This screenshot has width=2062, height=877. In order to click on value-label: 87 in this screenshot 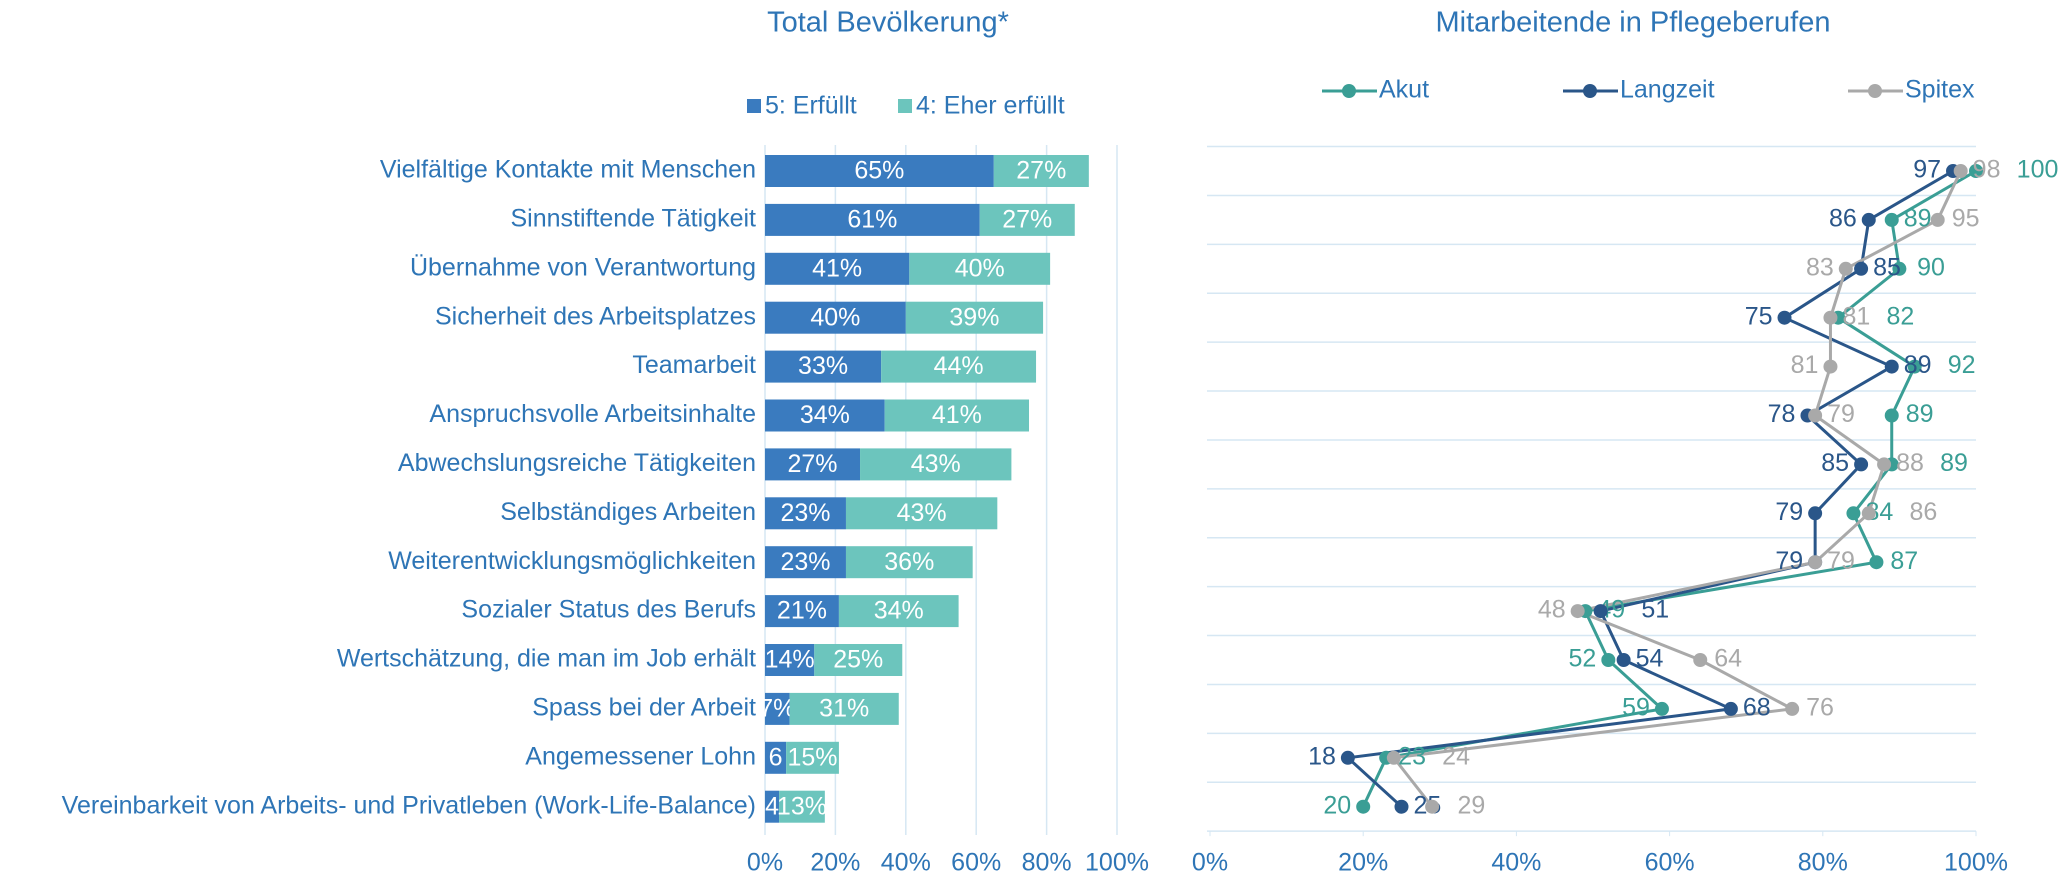, I will do `click(1904, 561)`.